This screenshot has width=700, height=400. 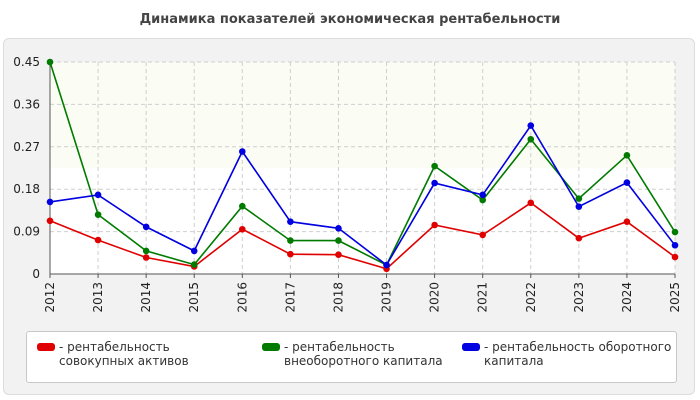 I want to click on y-tick-label: 0.09, so click(x=26, y=232).